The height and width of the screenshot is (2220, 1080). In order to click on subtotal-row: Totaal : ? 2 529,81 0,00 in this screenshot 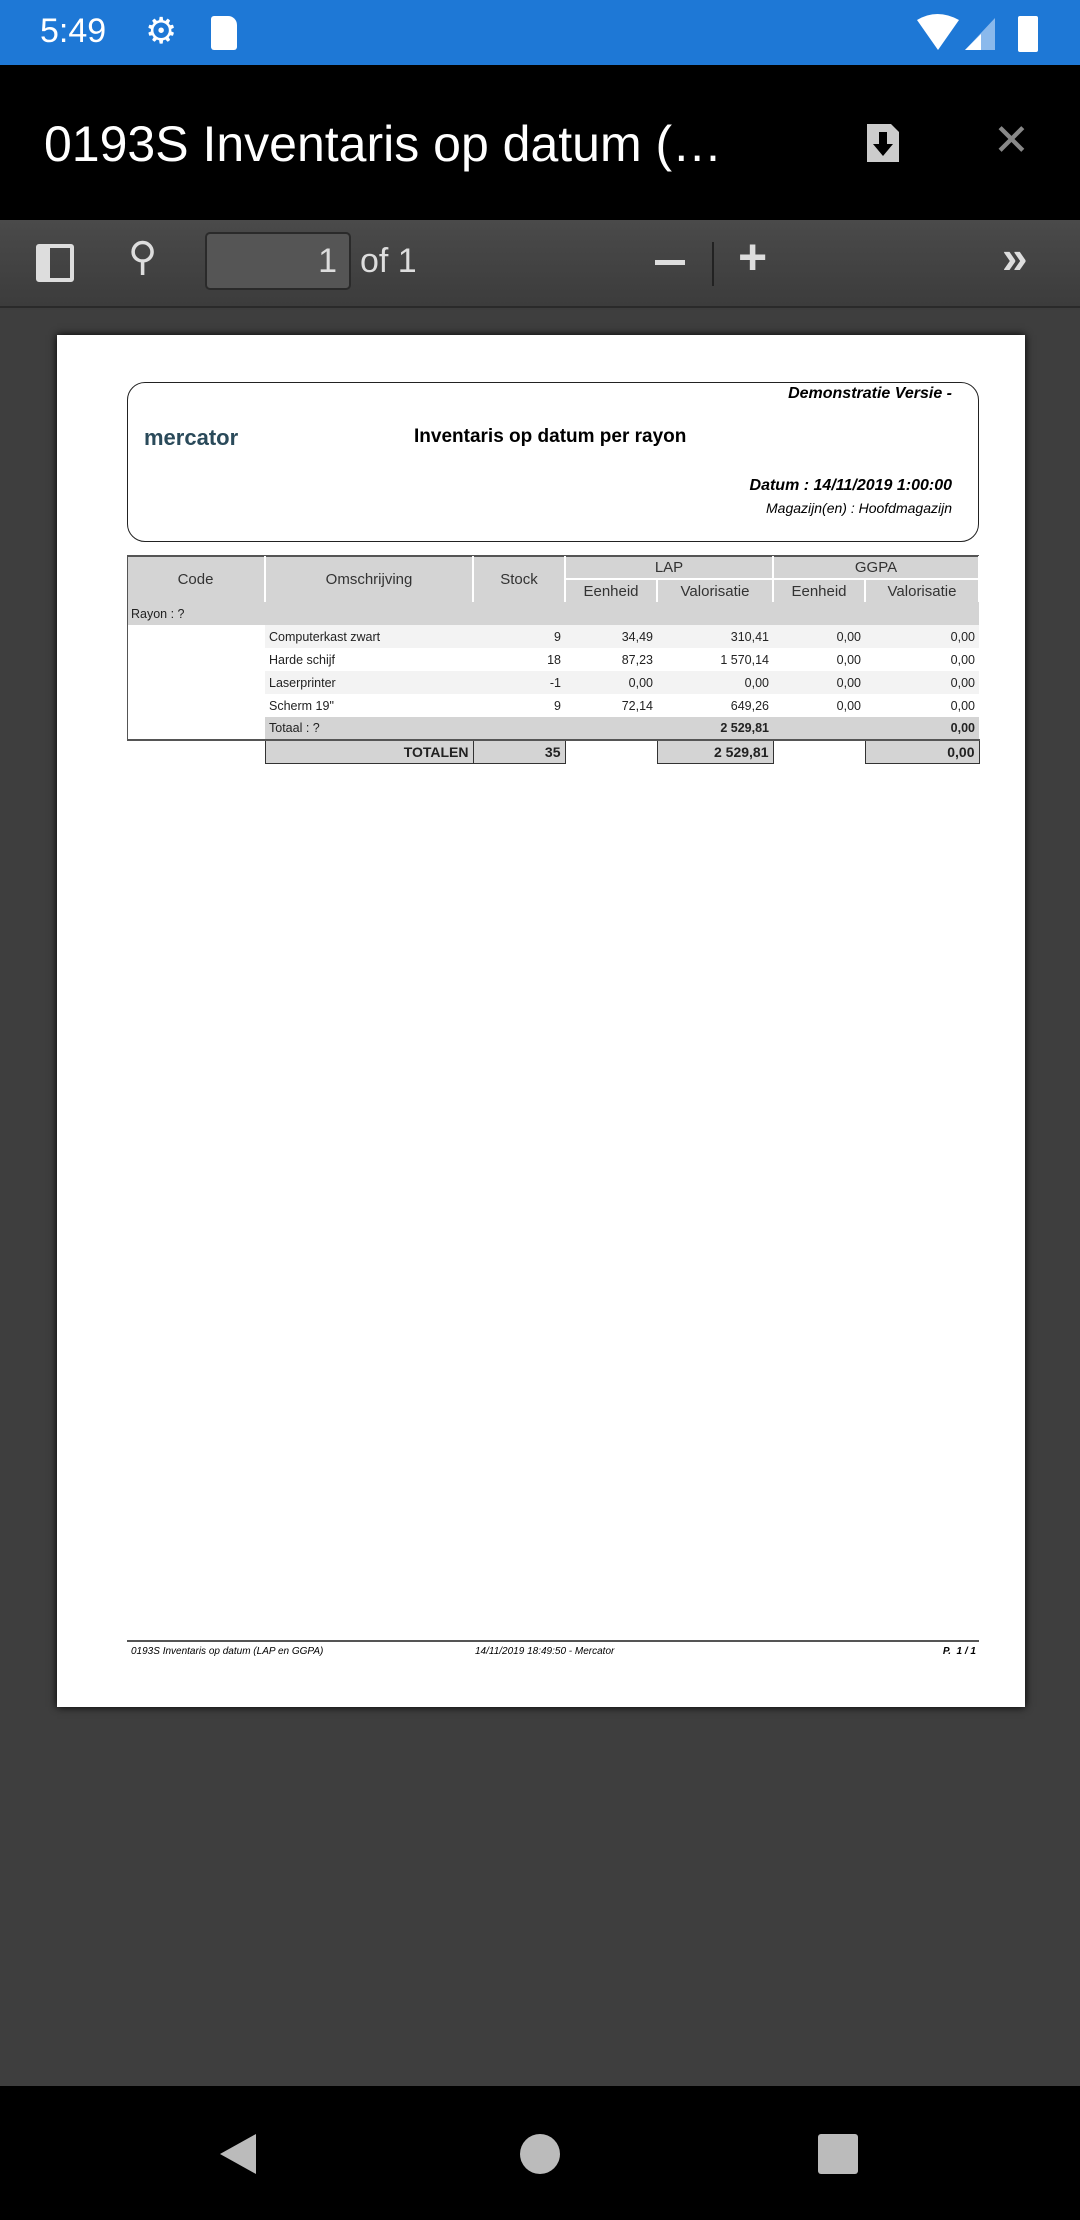, I will do `click(553, 728)`.